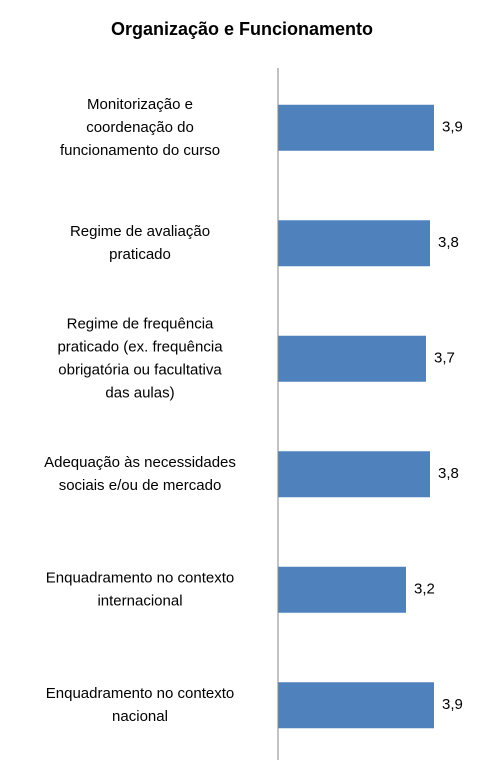 This screenshot has height=760, width=484. Describe the element at coordinates (140, 705) in the screenshot. I see `y-tick-label: Enquadramento no contexto nacional` at that location.